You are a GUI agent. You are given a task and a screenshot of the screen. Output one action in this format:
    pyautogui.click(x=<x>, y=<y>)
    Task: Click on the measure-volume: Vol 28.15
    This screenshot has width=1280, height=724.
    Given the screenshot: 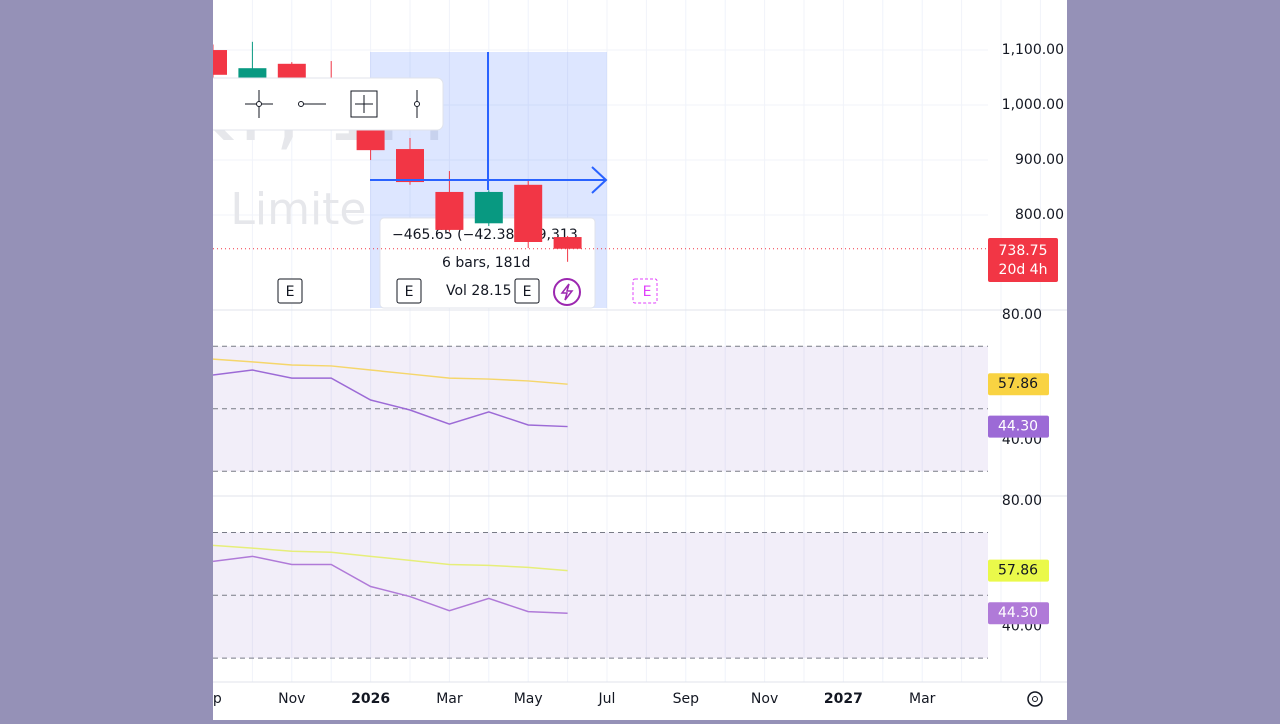 What is the action you would take?
    pyautogui.click(x=478, y=291)
    